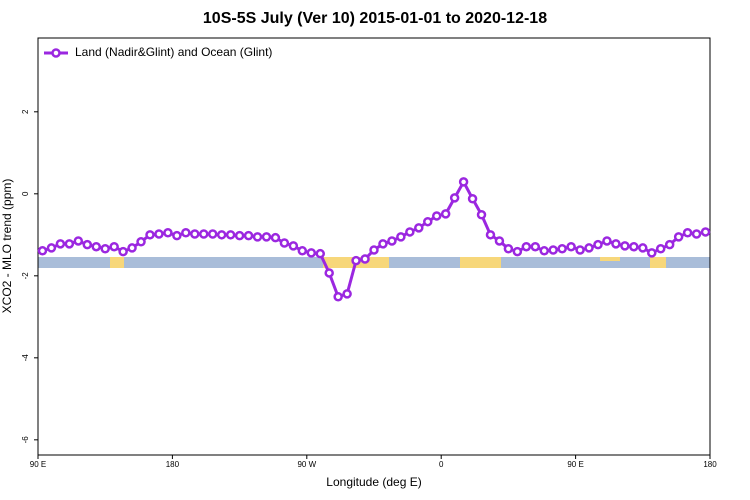 The height and width of the screenshot is (500, 750). Describe the element at coordinates (25, 358) in the screenshot. I see `y-tick-label: -4` at that location.